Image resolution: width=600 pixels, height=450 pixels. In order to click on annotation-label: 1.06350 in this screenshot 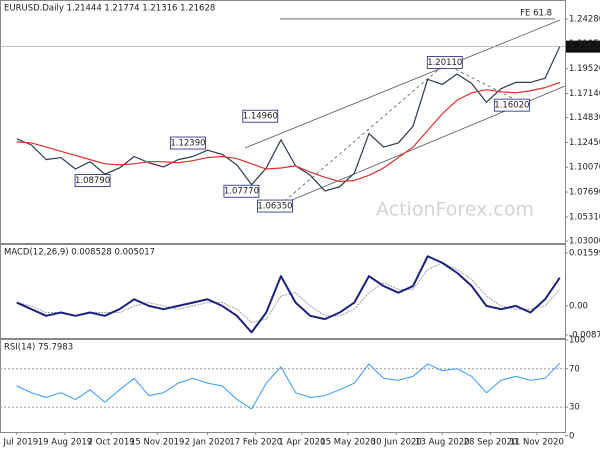, I will do `click(274, 207)`.